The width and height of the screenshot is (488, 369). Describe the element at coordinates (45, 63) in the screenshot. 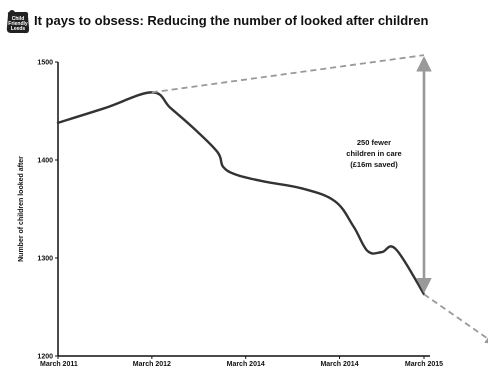

I see `y-tick-label: 1500` at that location.